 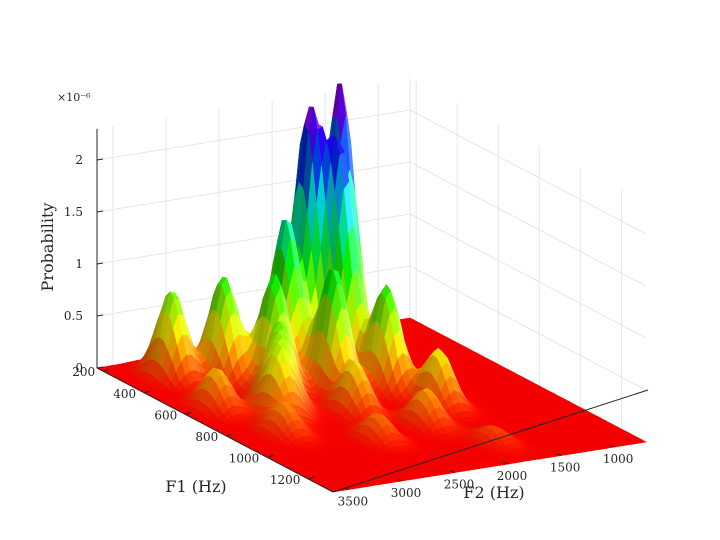 I want to click on y-axis-label: F2 (Hz), so click(x=493, y=492).